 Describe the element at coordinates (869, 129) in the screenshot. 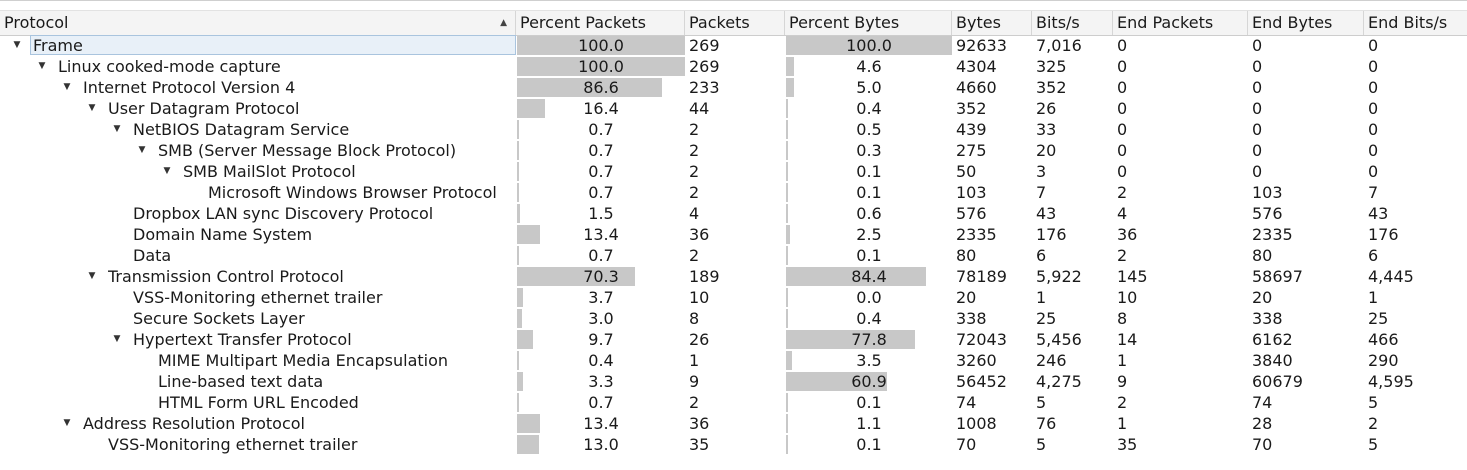

I see `percent-bytes-value: 0.5` at that location.